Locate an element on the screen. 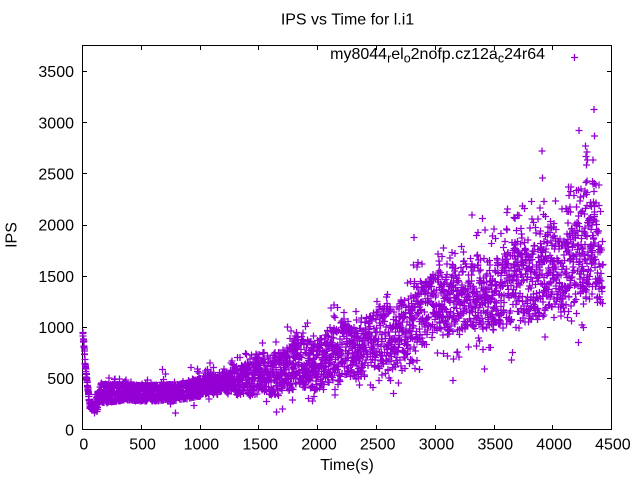  svg-text: 4500 is located at coordinates (613, 445).